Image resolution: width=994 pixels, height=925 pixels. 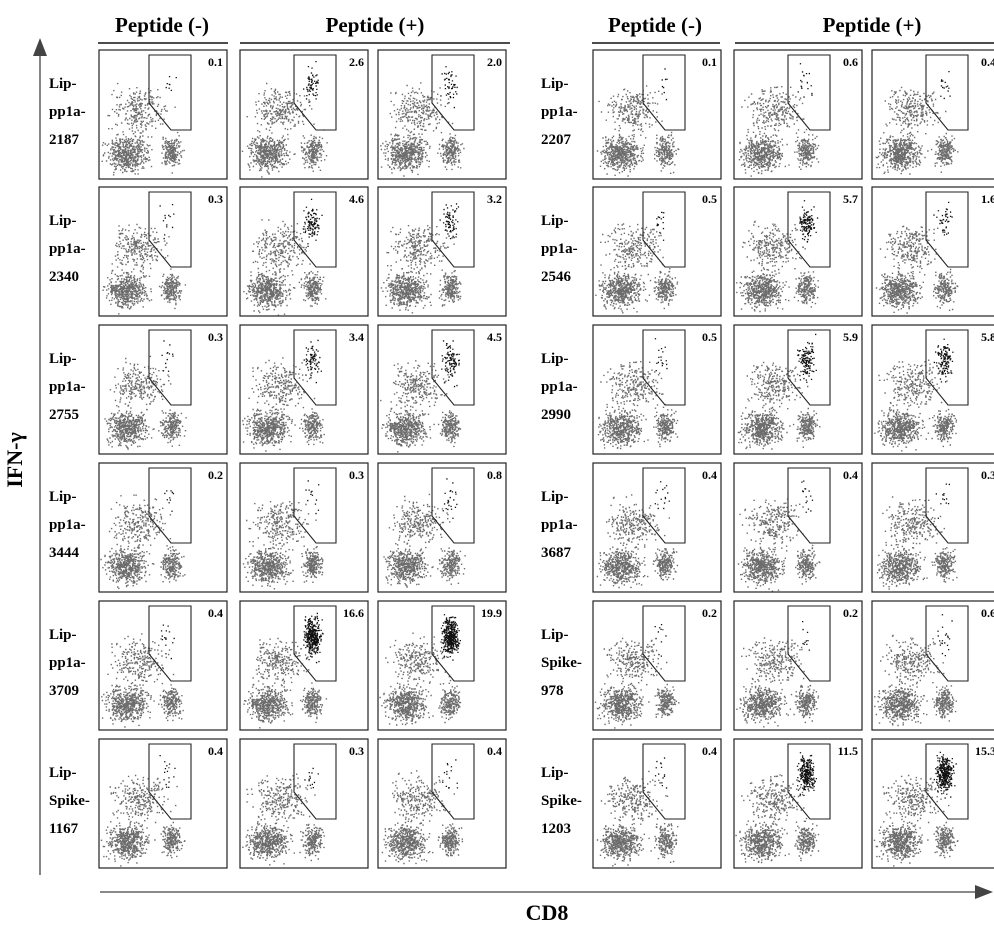 I want to click on flow-panel: 3.2, so click(x=442, y=251).